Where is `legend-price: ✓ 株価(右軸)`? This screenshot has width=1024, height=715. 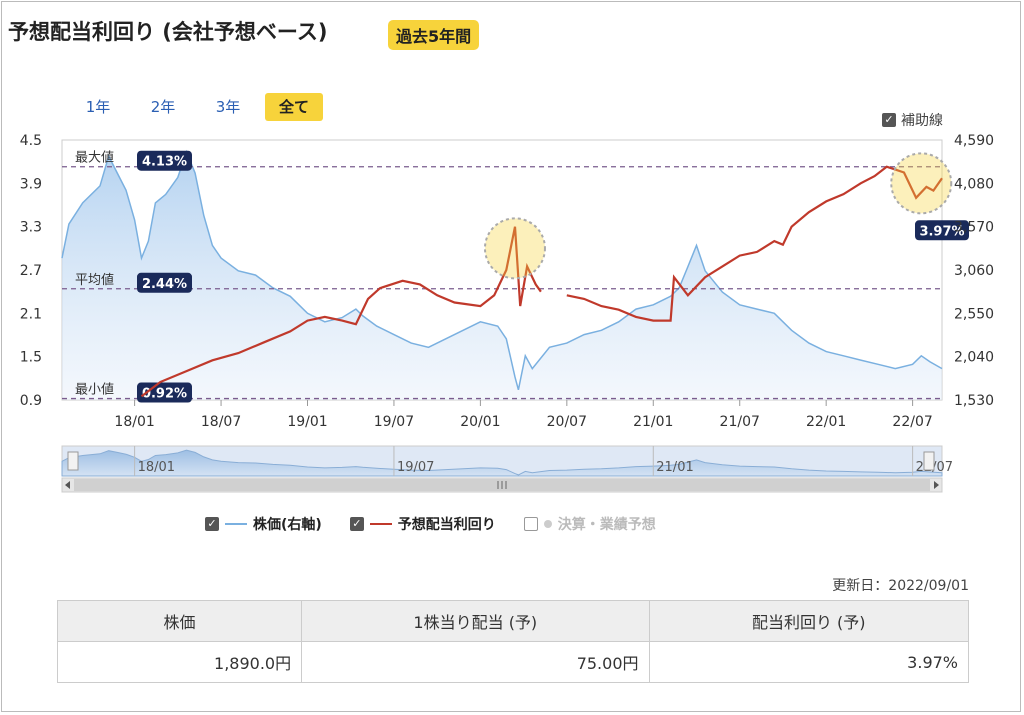
legend-price: ✓ 株価(右軸) is located at coordinates (263, 524).